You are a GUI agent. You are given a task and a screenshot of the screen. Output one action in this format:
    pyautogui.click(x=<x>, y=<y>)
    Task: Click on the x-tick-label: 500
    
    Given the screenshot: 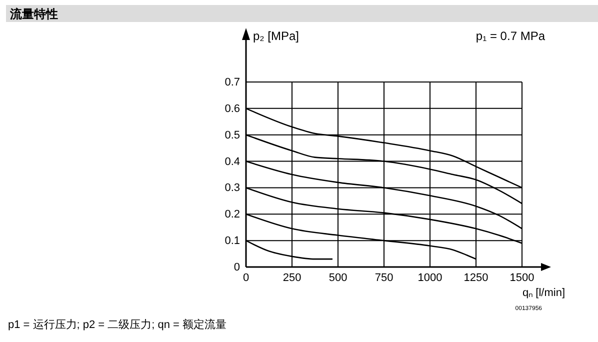 What is the action you would take?
    pyautogui.click(x=338, y=278)
    